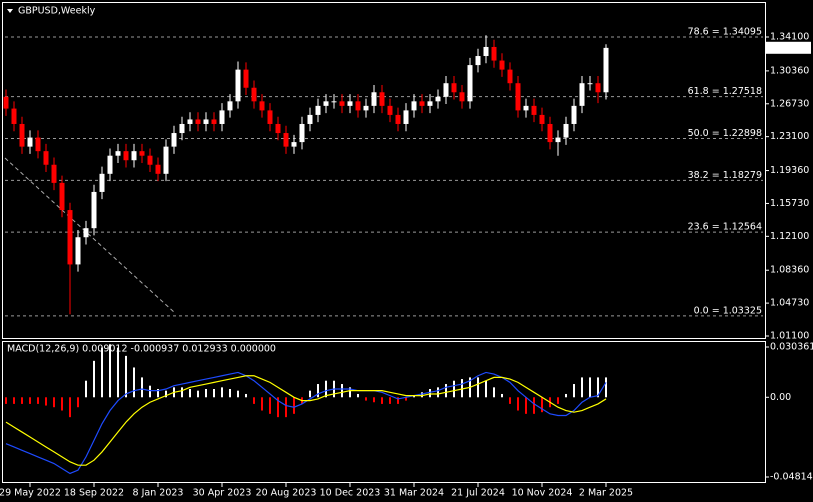 This screenshot has width=813, height=502. I want to click on fib-label: 23.6 = 1.12564, so click(725, 227).